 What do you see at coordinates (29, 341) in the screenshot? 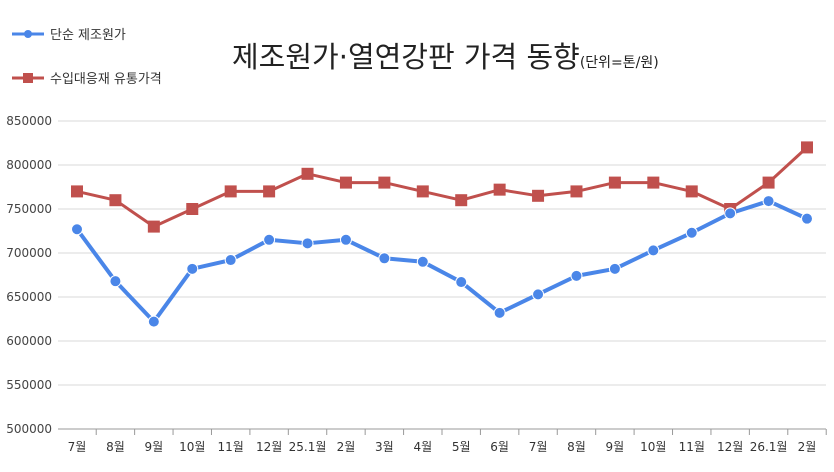
I see `y-tick-label: 600000` at bounding box center [29, 341].